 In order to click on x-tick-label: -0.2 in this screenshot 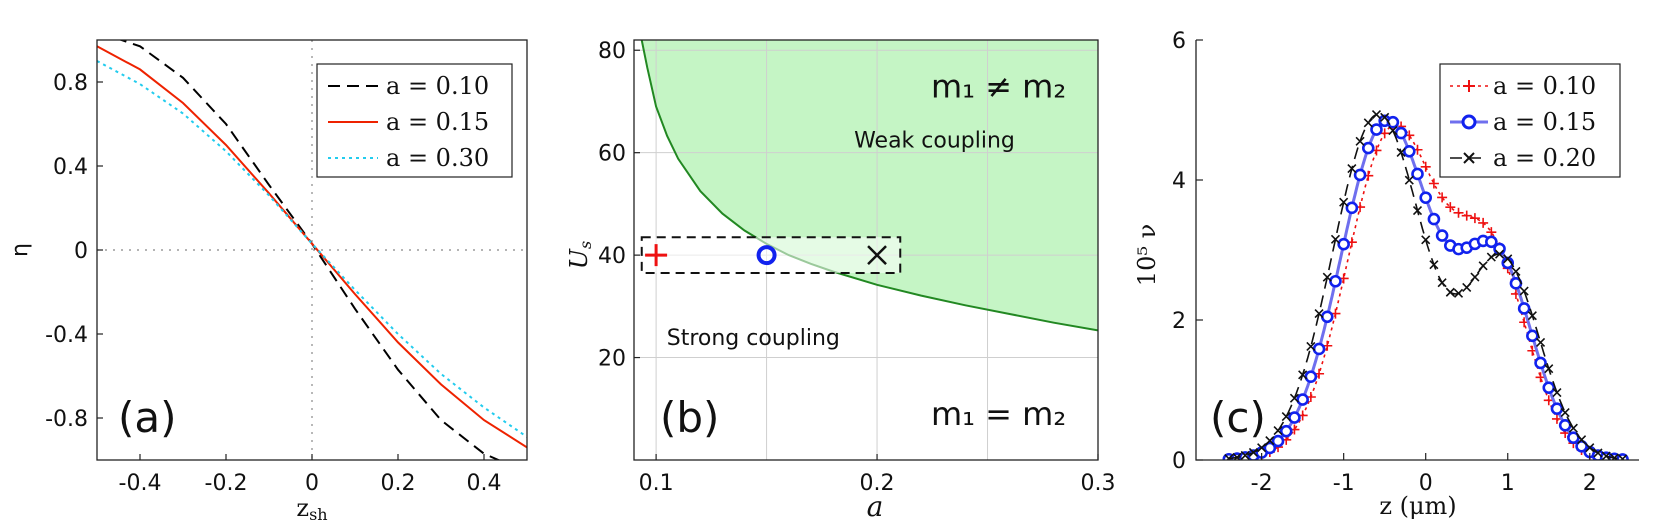, I will do `click(226, 483)`.